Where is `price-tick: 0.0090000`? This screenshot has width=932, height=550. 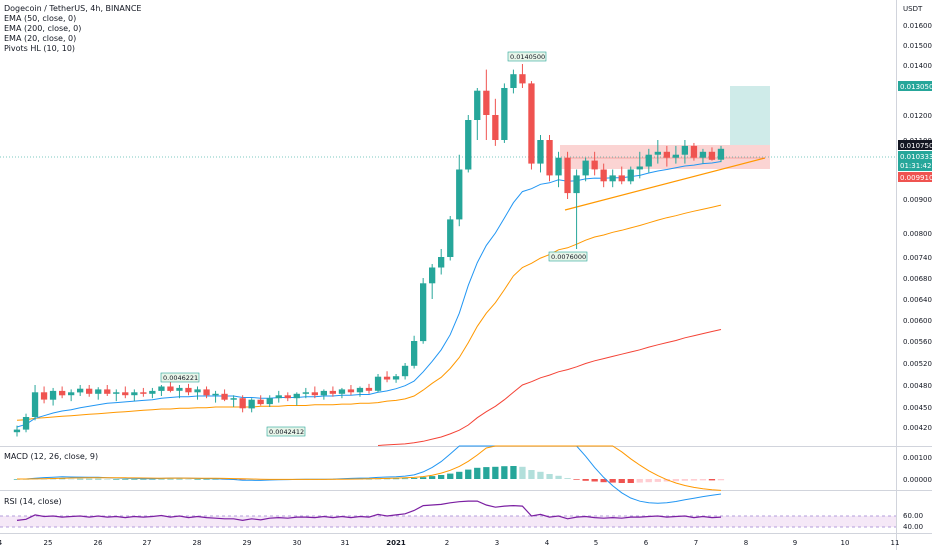
price-tick: 0.0090000 is located at coordinates (917, 200).